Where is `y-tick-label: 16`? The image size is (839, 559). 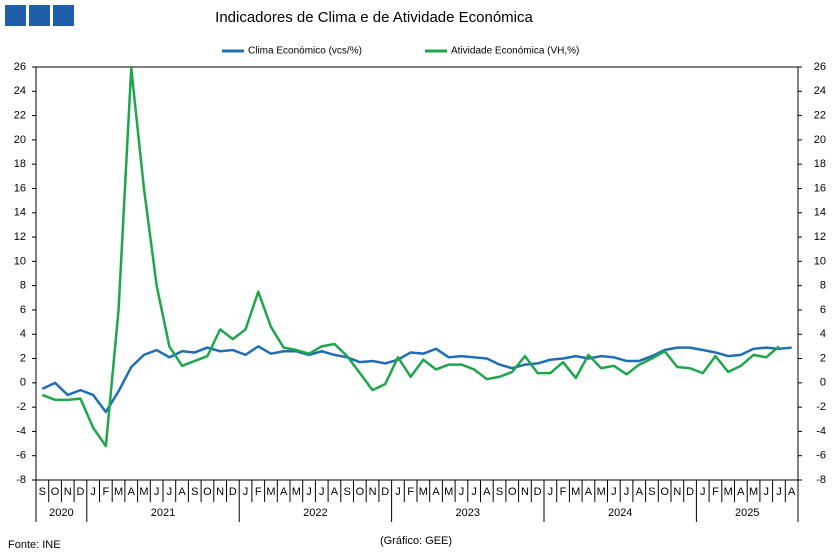 y-tick-label: 16 is located at coordinates (20, 188).